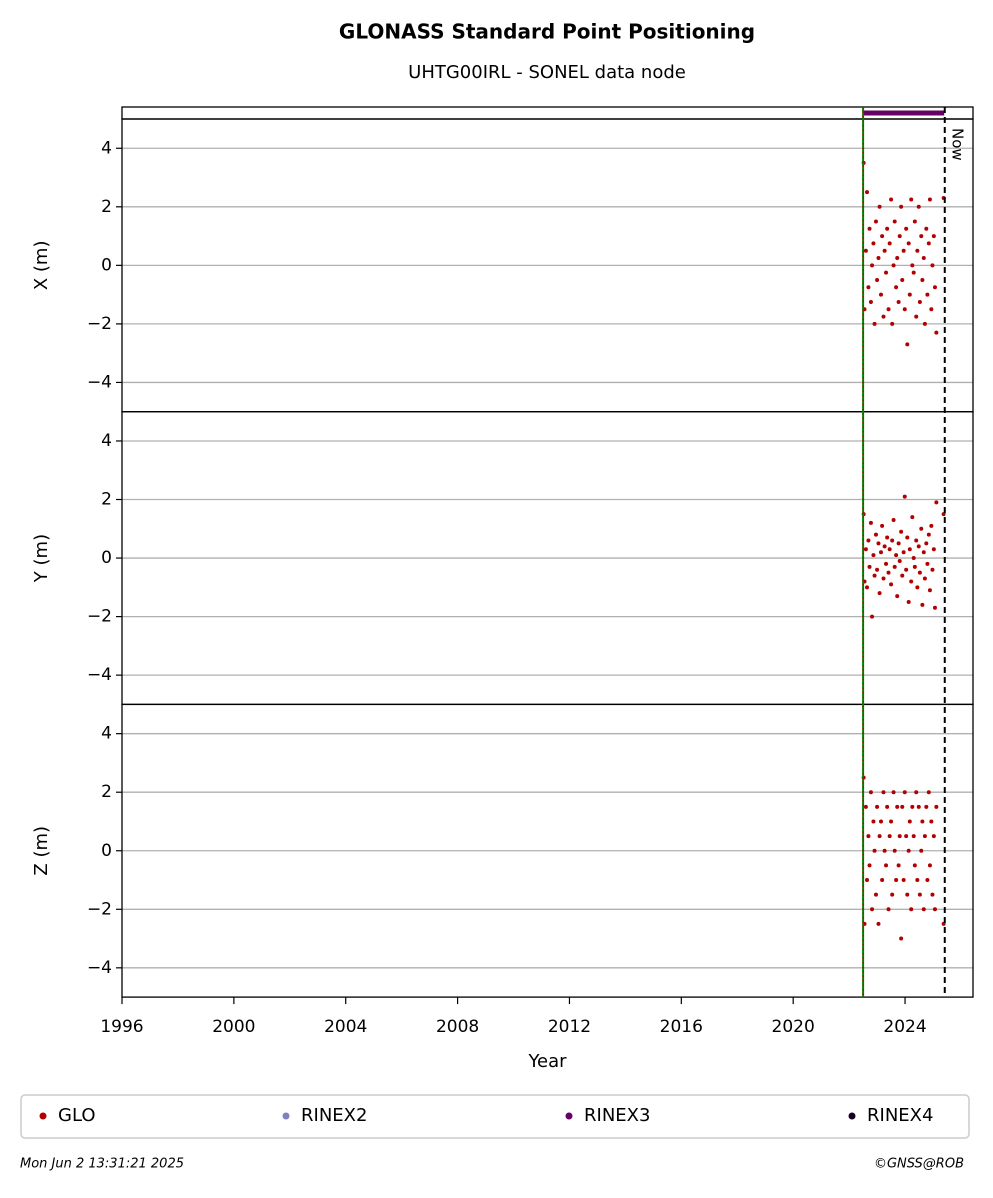 This screenshot has width=993, height=1198. What do you see at coordinates (904, 1027) in the screenshot?
I see `x-tick-label: 2024` at bounding box center [904, 1027].